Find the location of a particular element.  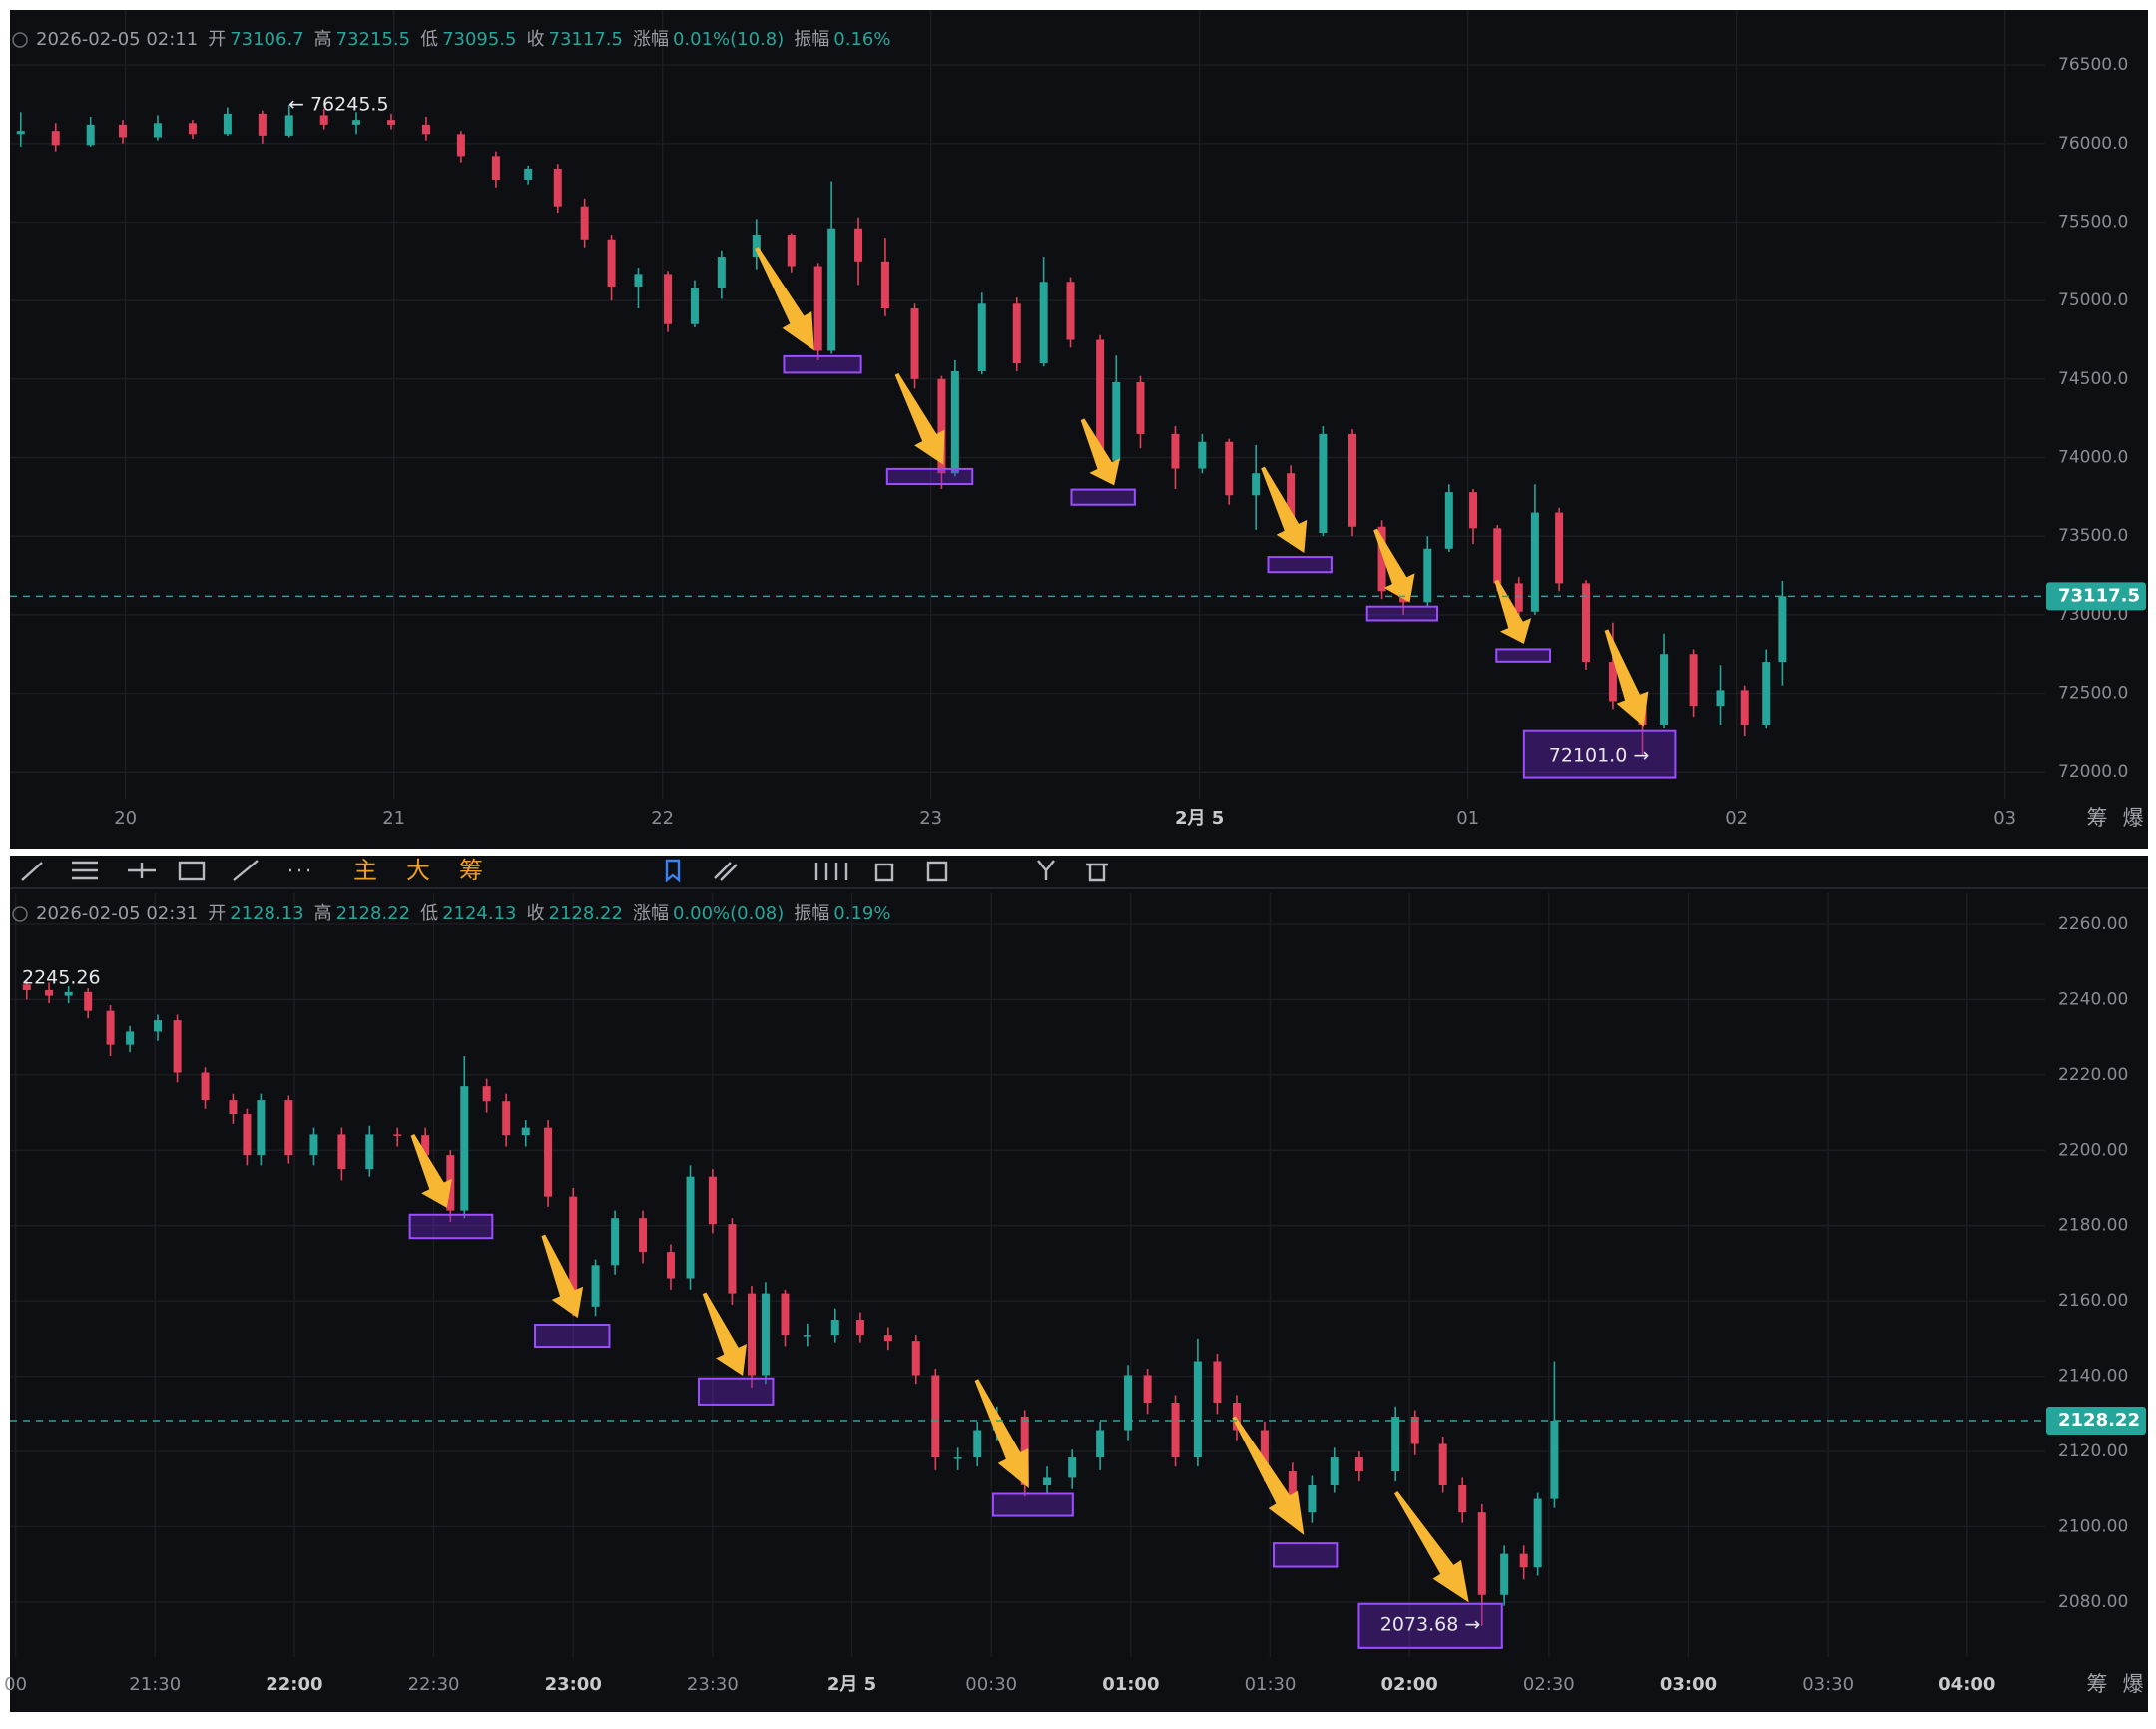

x-tick-label: 01:00 is located at coordinates (1130, 1685).